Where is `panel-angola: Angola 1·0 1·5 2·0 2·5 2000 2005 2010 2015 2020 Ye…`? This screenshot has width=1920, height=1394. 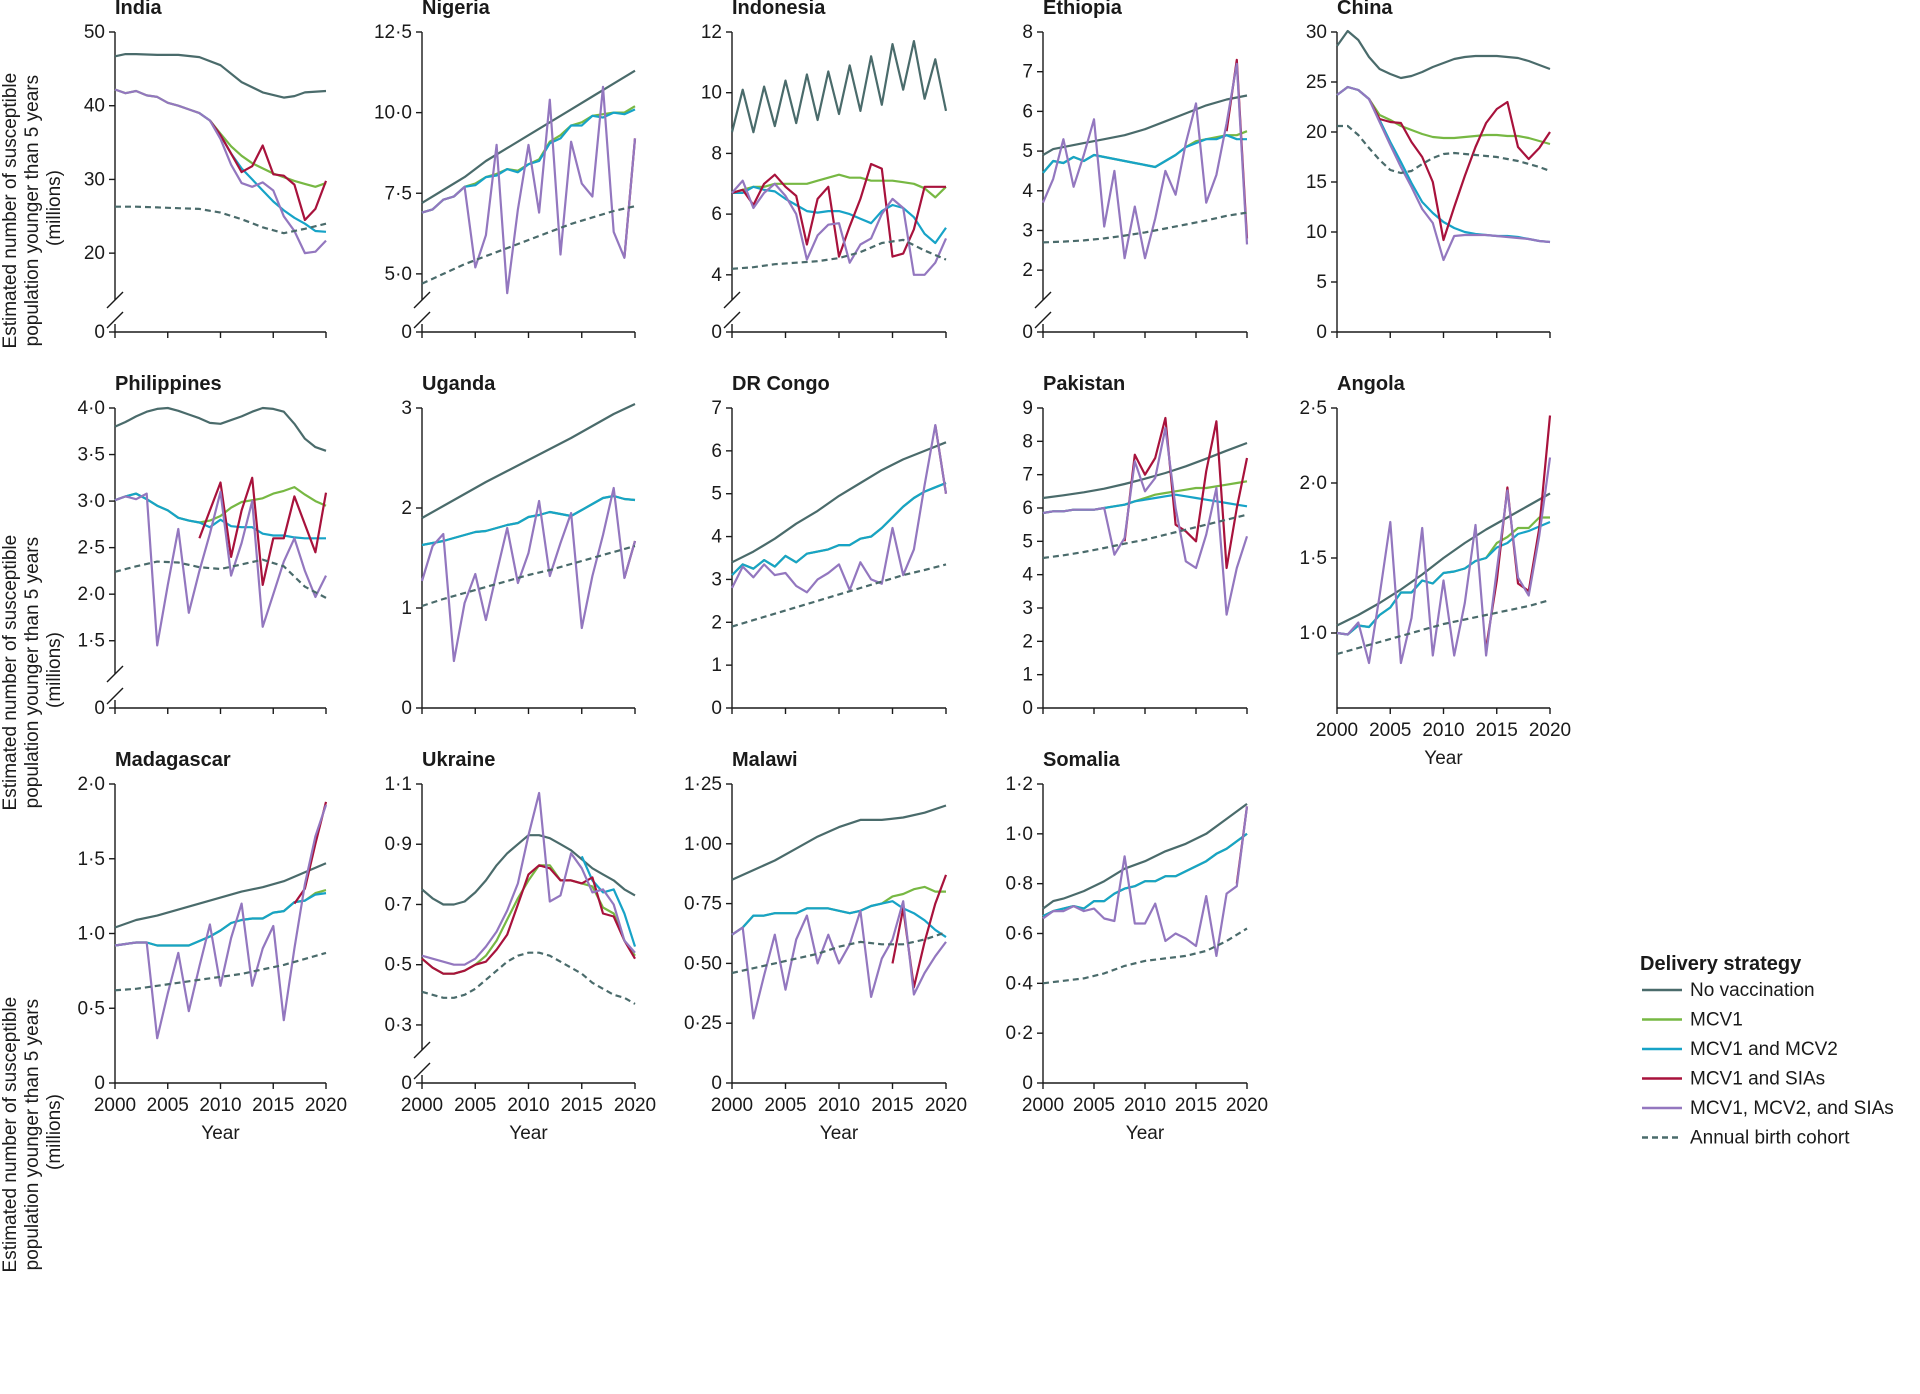
panel-angola: Angola 1·0 1·5 2·0 2·5 2000 2005 2010 2015 2020 Ye… is located at coordinates (1436, 571).